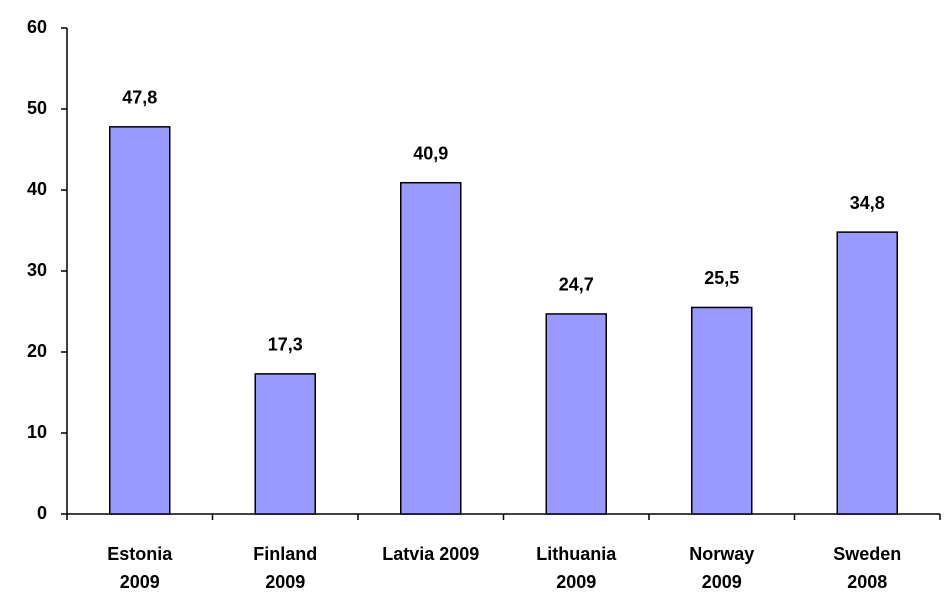  I want to click on x-tick-label: Lithuania 2009, so click(576, 568).